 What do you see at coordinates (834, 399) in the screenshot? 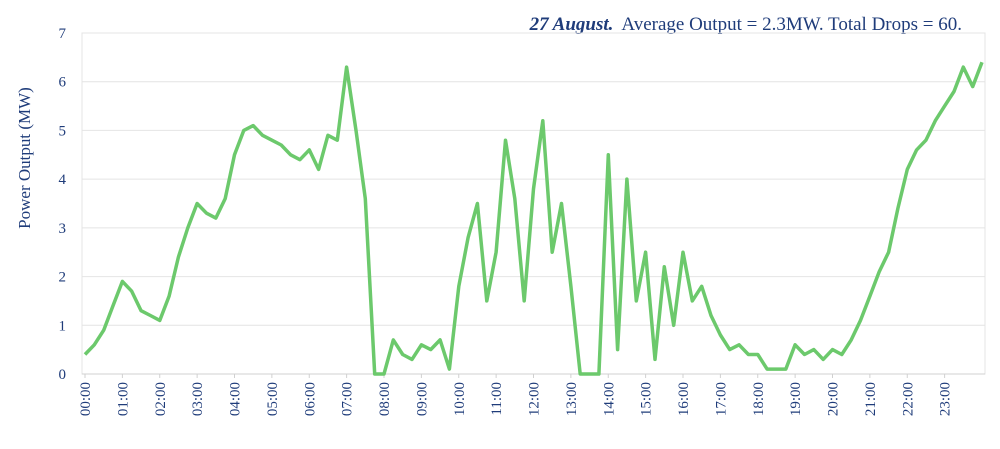
I see `x-tick-label: 20:00` at bounding box center [834, 399].